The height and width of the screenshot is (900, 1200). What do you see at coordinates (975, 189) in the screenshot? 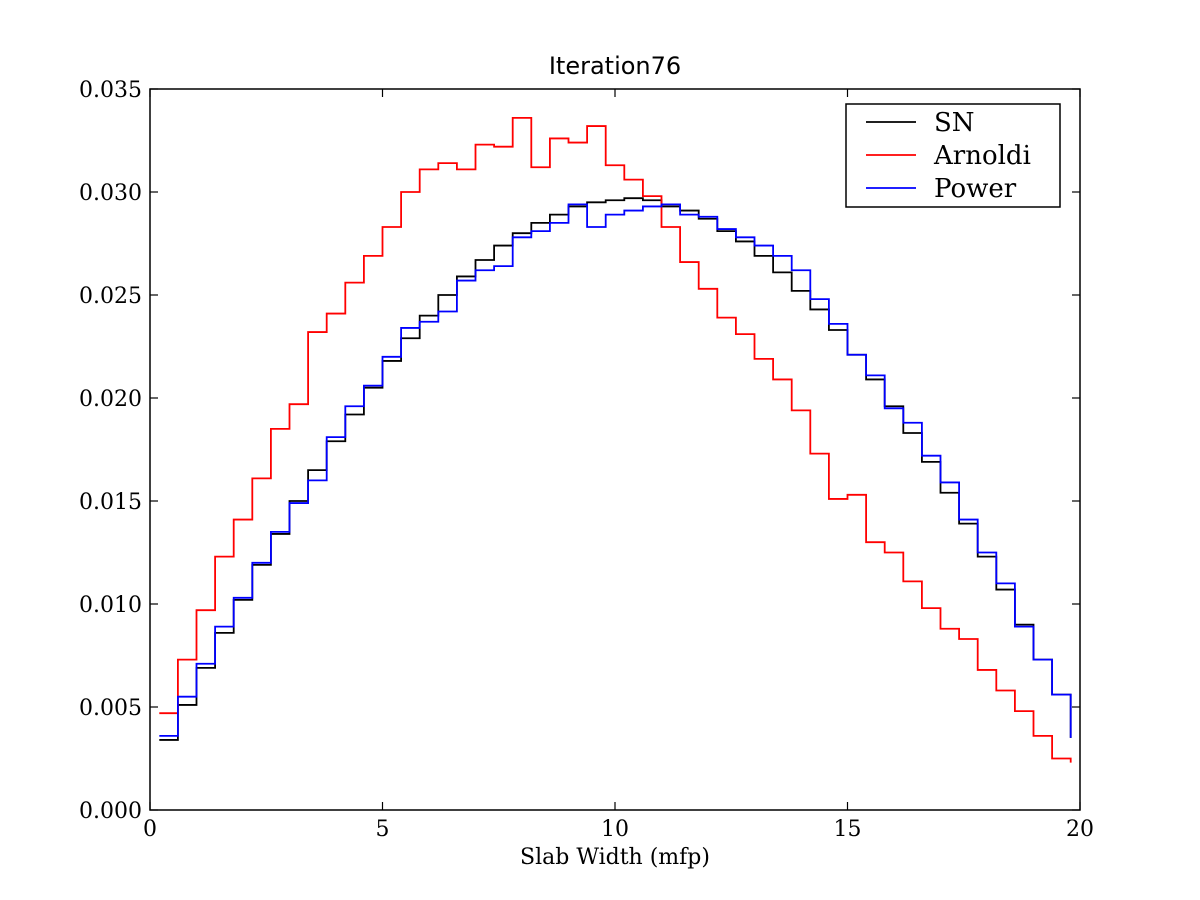
I see `legend-label: Power` at bounding box center [975, 189].